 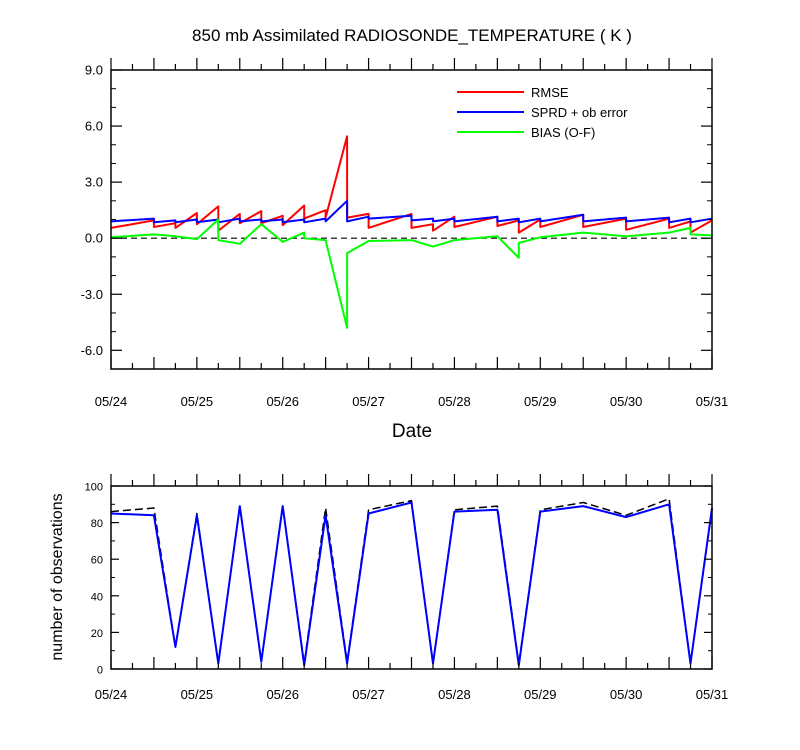 I want to click on y-tick-label: 60, so click(x=97, y=561).